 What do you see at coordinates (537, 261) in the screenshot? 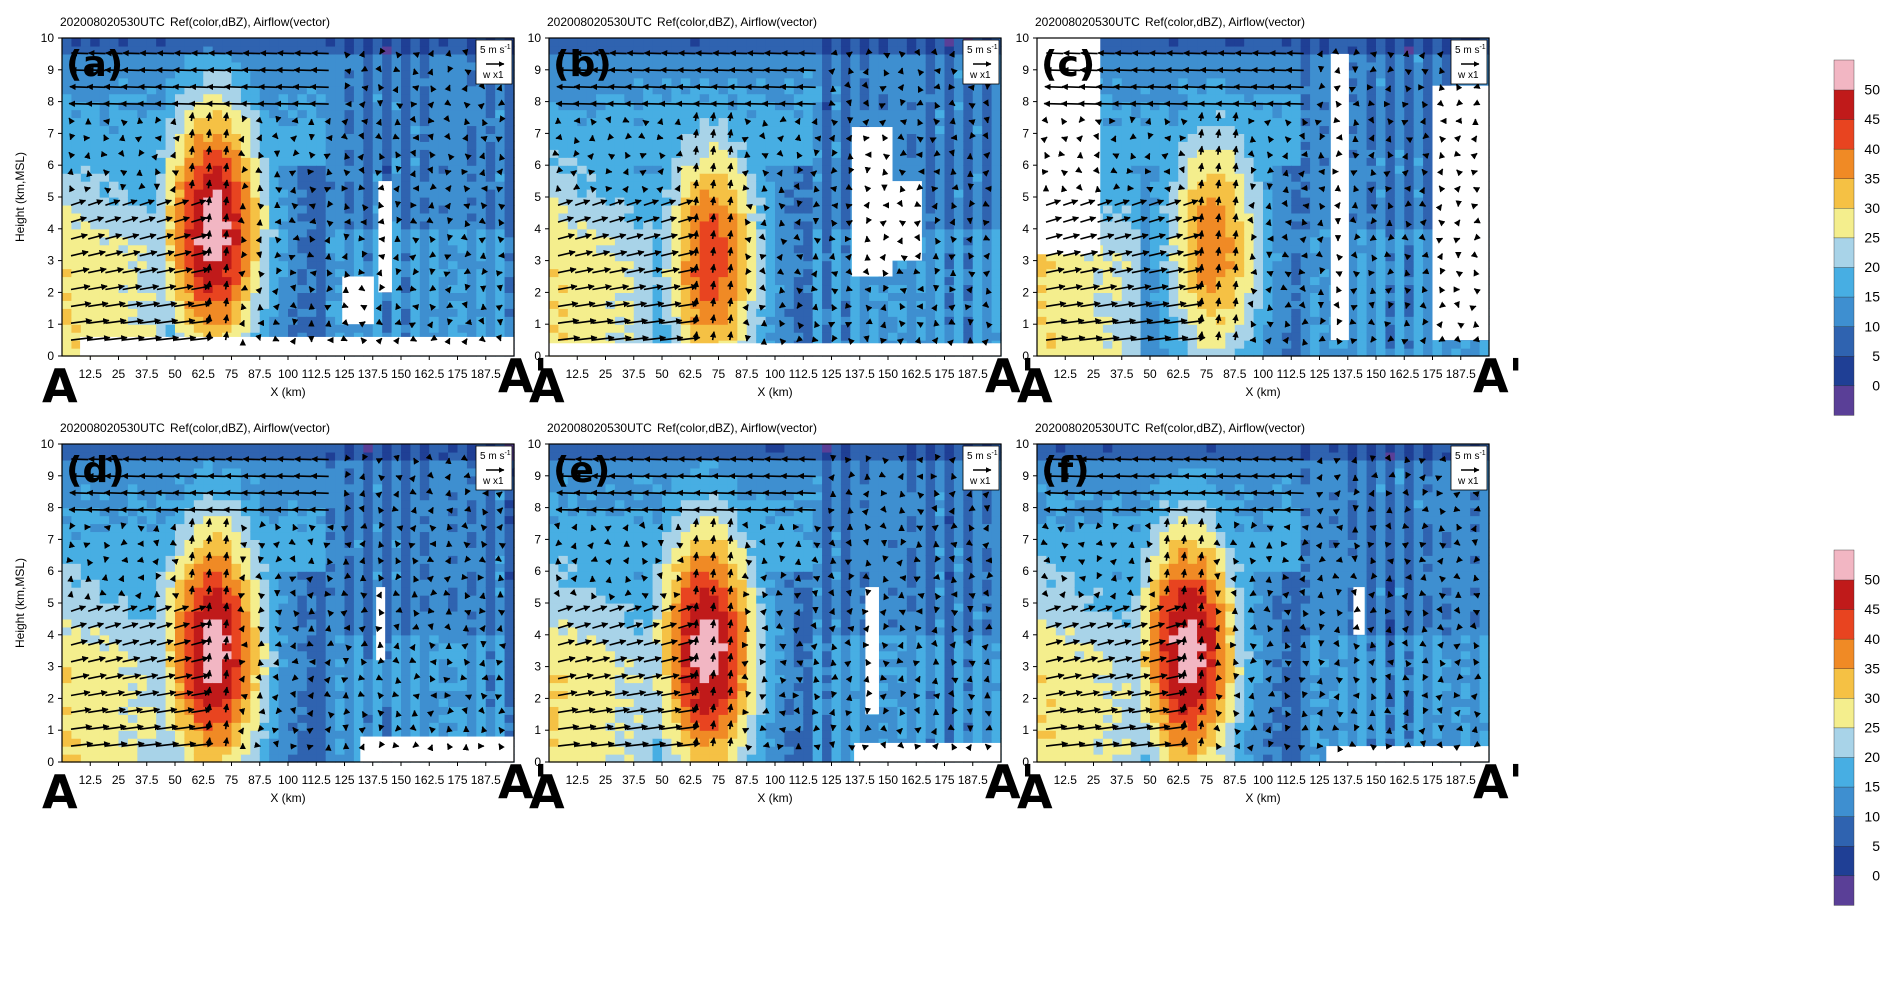
I see `y-tick-label: 3` at bounding box center [537, 261].